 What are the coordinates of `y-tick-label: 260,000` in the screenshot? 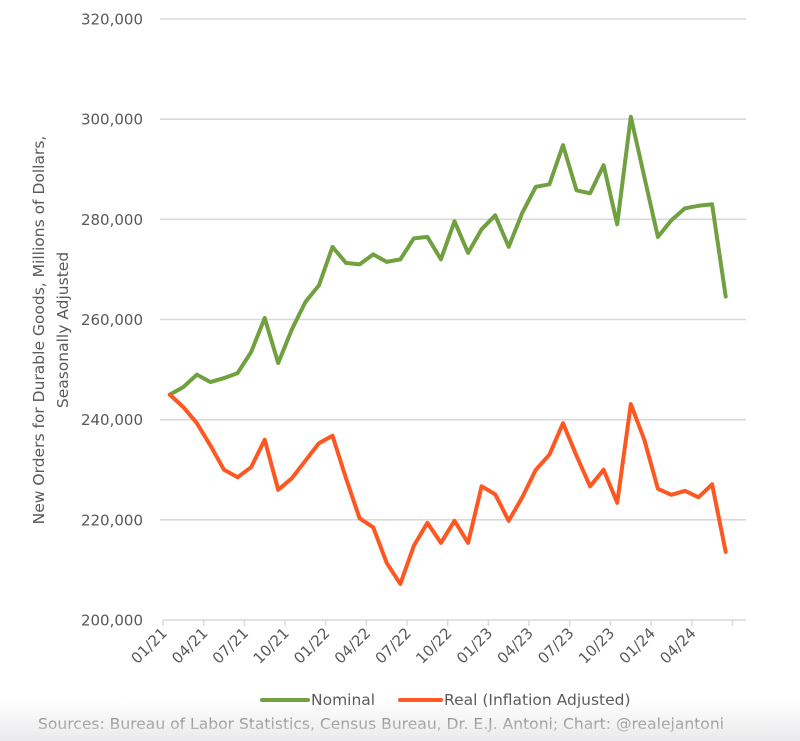 It's located at (112, 320).